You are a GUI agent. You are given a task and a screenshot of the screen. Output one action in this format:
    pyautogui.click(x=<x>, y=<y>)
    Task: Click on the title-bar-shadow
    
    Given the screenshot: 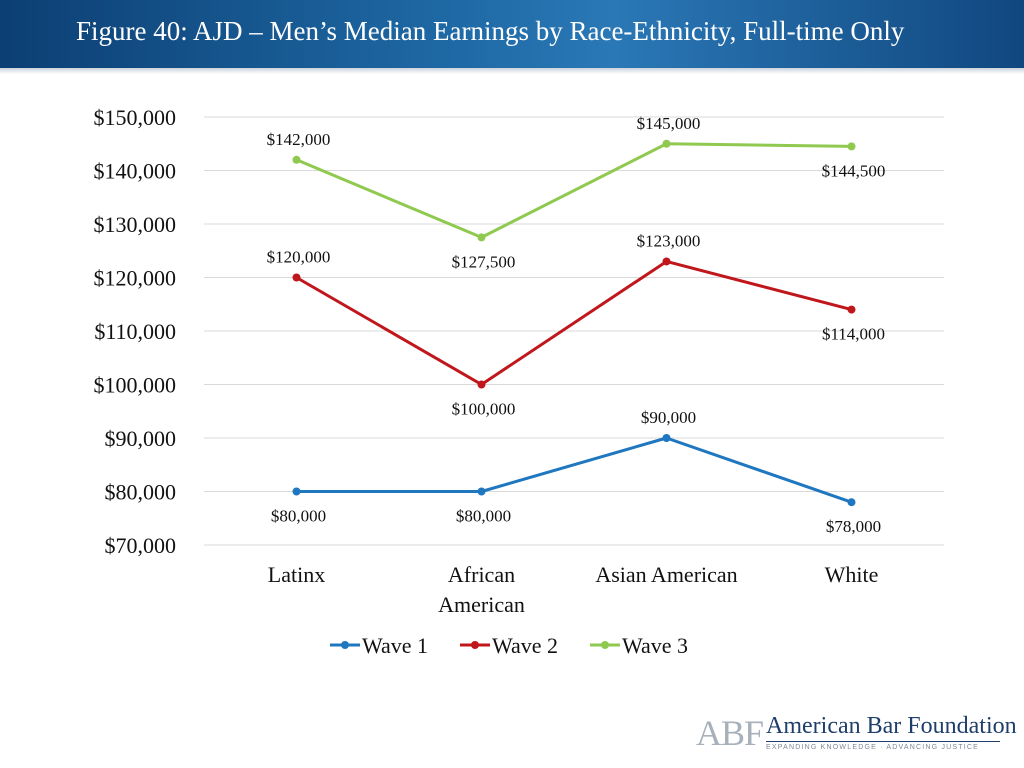 What is the action you would take?
    pyautogui.click(x=512, y=71)
    